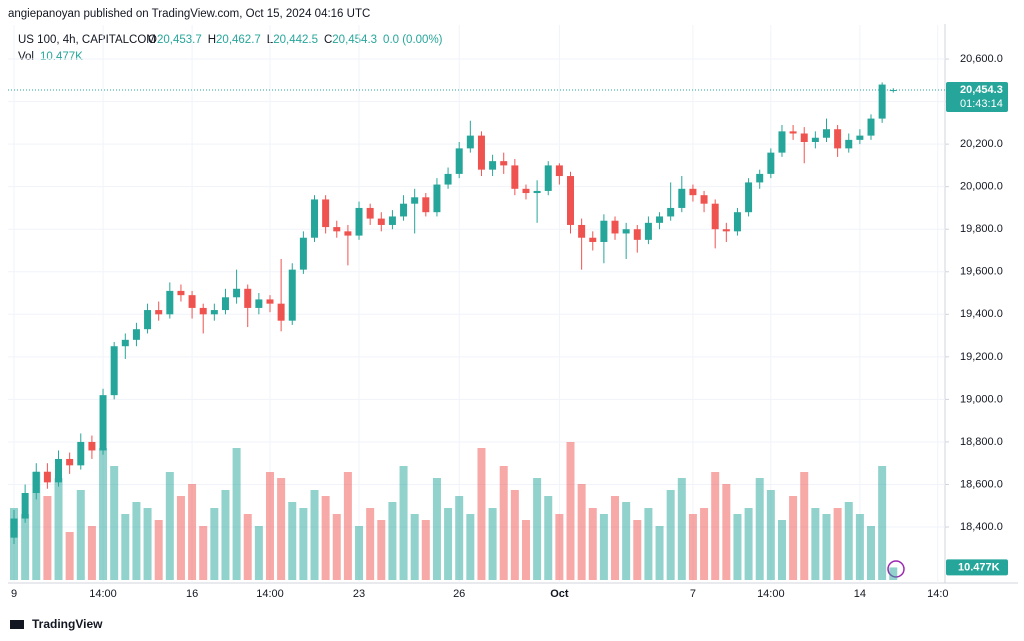  What do you see at coordinates (14, 594) in the screenshot?
I see `x-tick-label: 9` at bounding box center [14, 594].